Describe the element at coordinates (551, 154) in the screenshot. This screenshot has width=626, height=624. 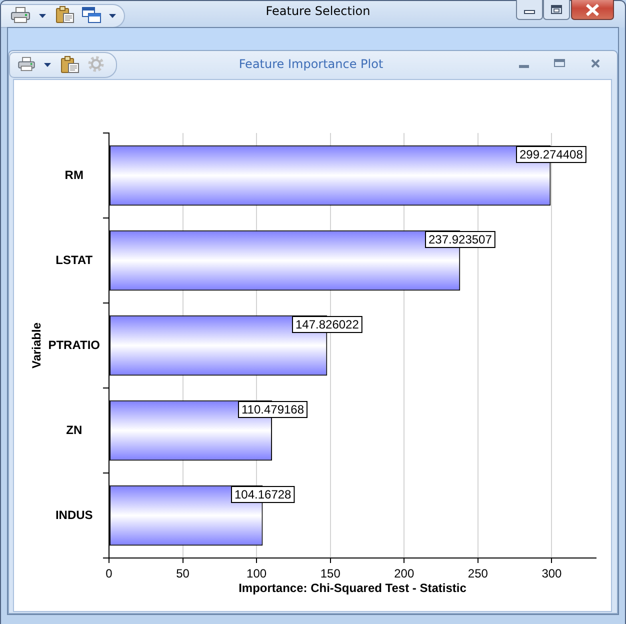
I see `data-label: 299.274408` at that location.